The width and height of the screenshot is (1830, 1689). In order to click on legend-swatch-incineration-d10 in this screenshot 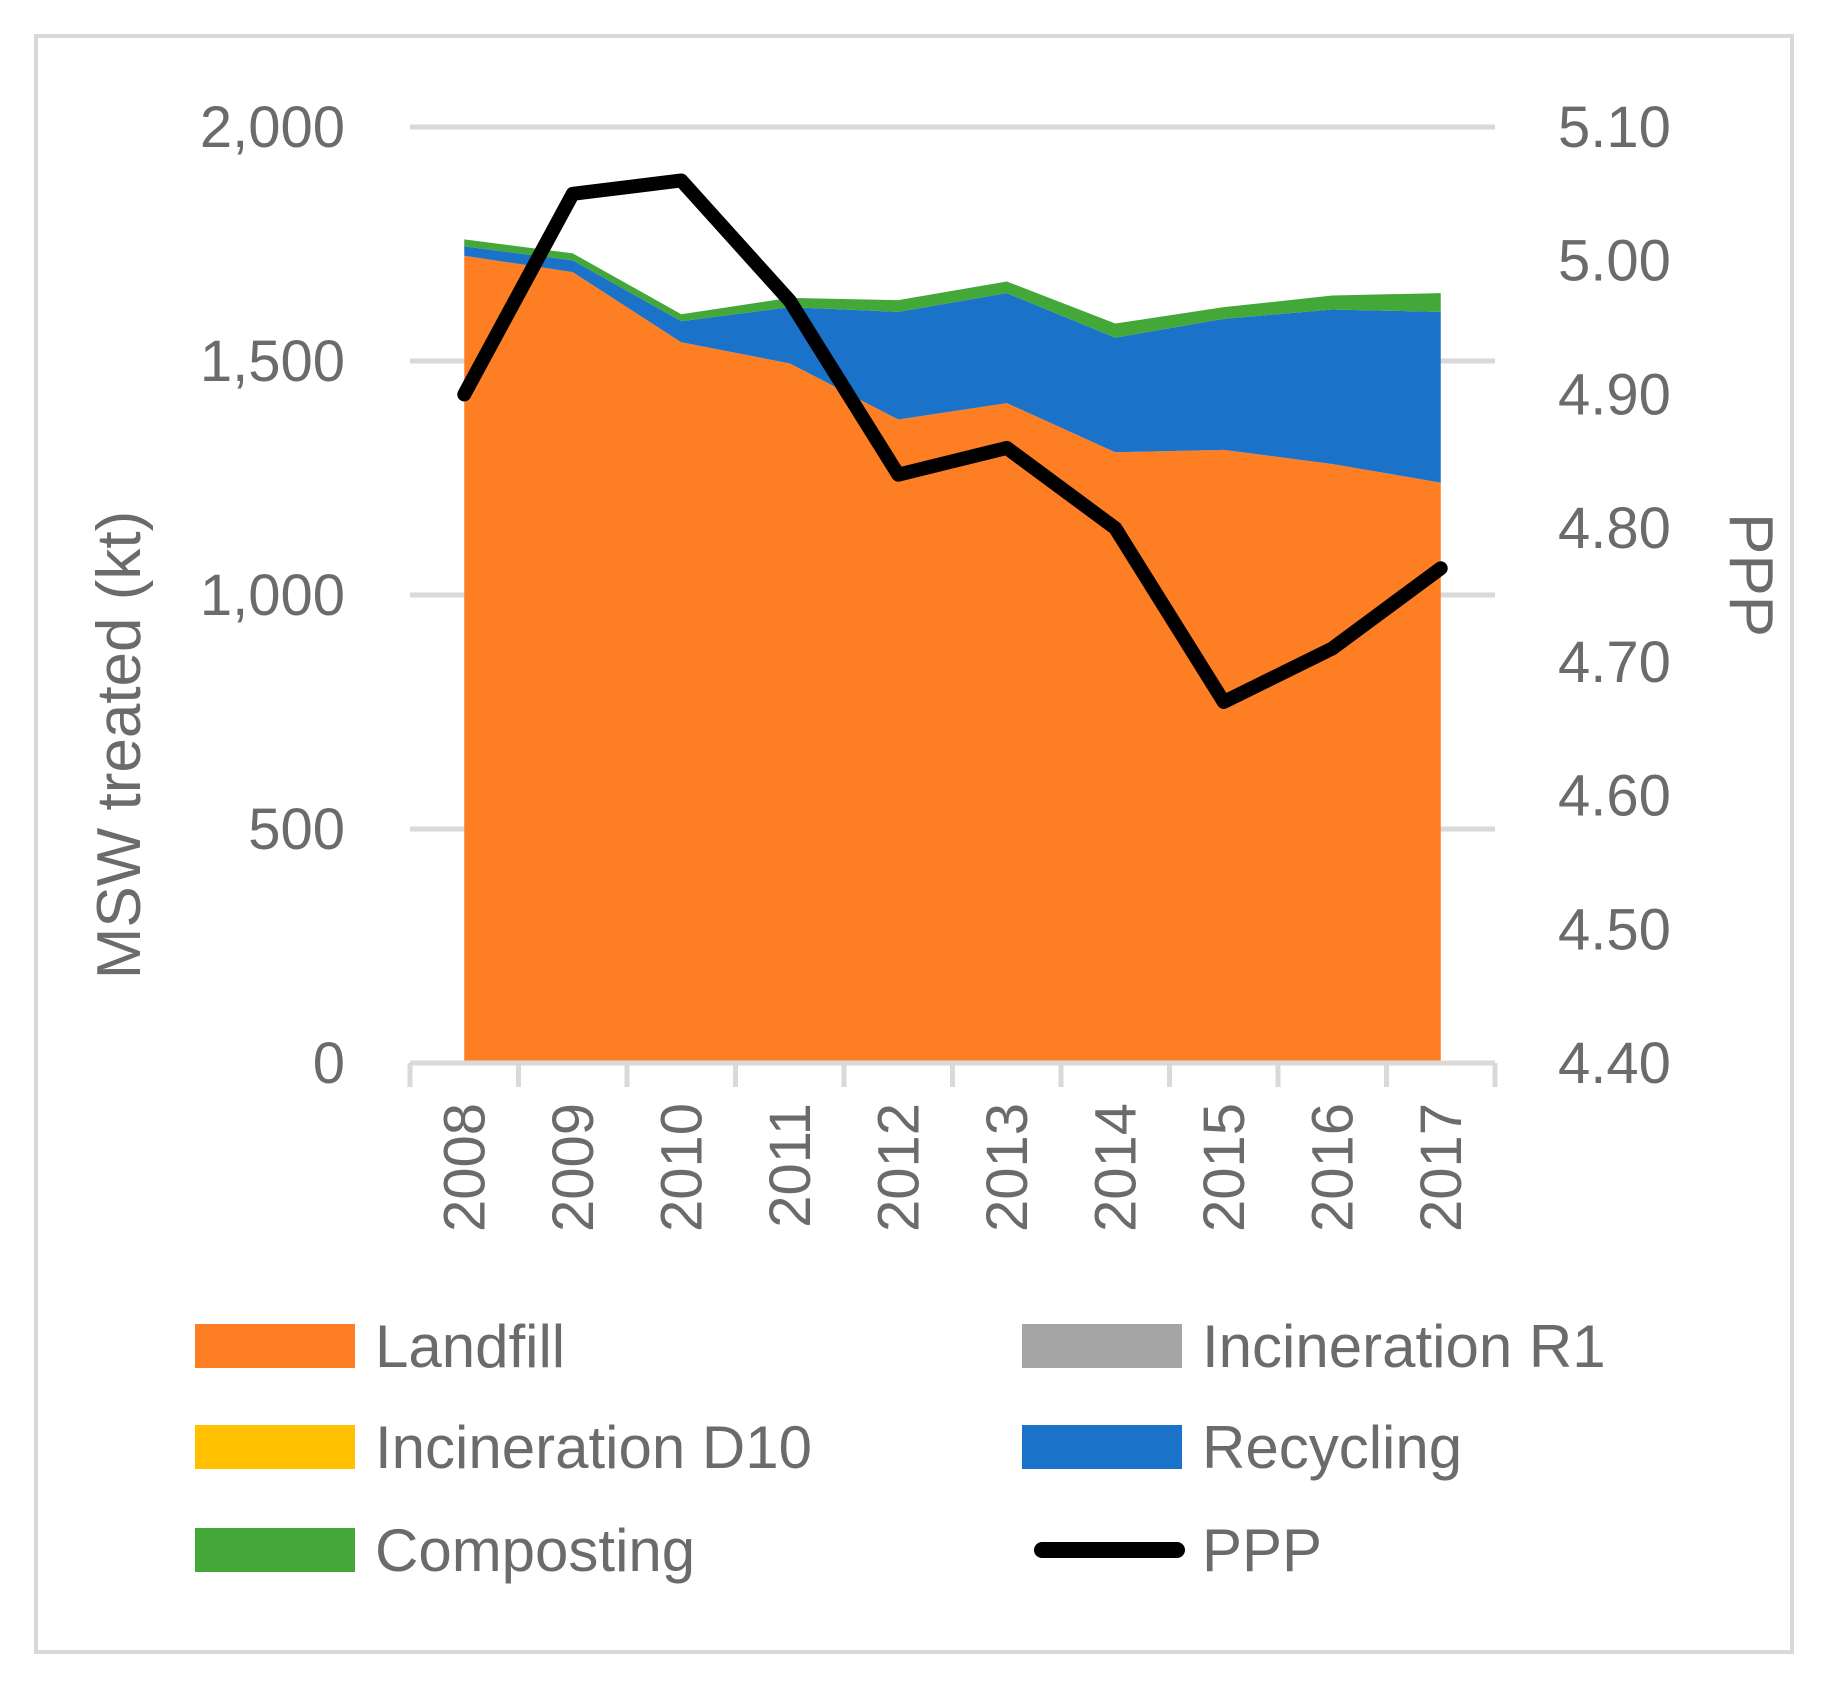, I will do `click(275, 1447)`.